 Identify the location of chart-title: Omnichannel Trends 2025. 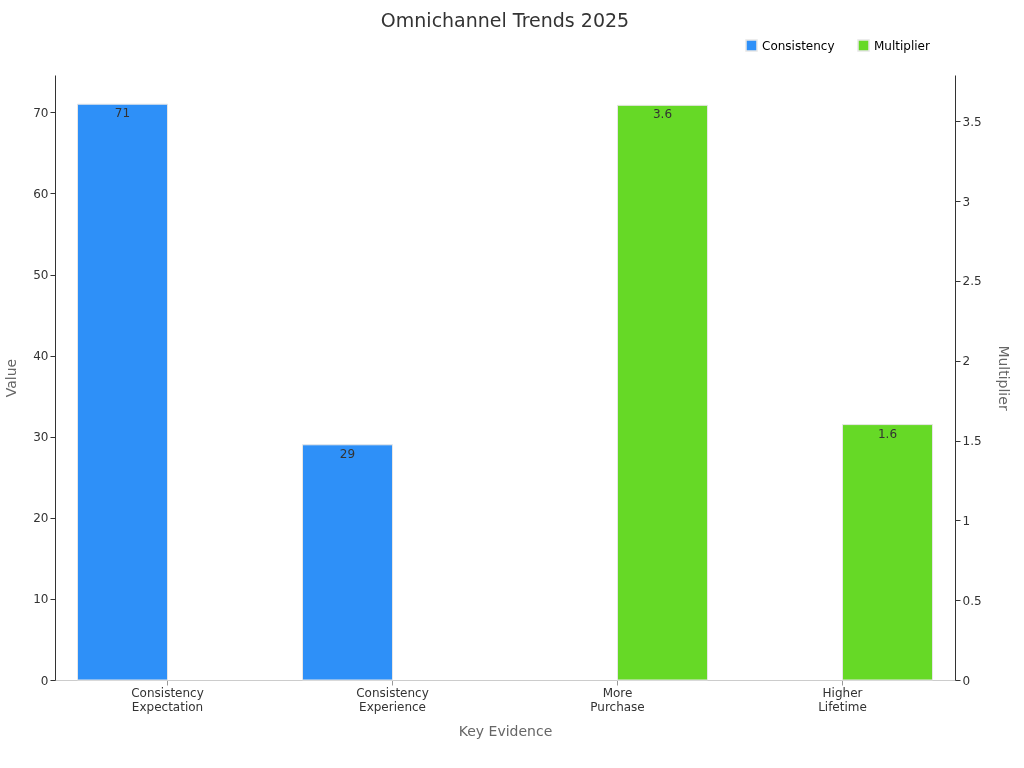
(505, 20).